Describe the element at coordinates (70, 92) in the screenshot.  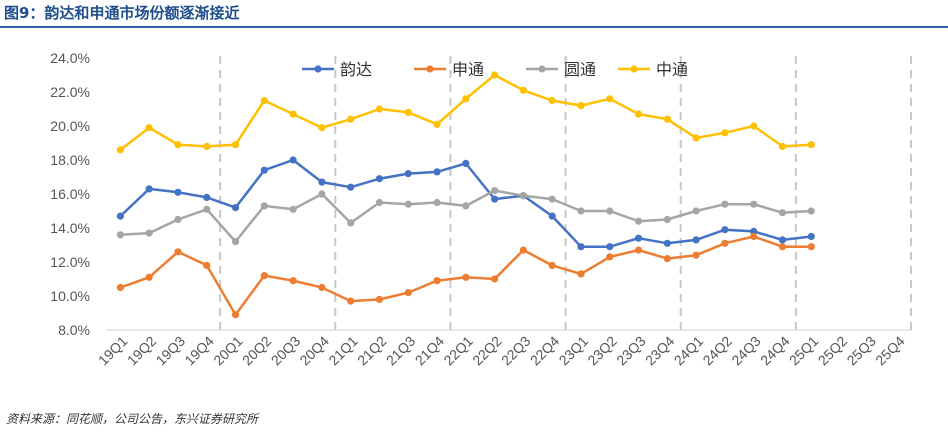
I see `y-tick-label: 22.0%` at that location.